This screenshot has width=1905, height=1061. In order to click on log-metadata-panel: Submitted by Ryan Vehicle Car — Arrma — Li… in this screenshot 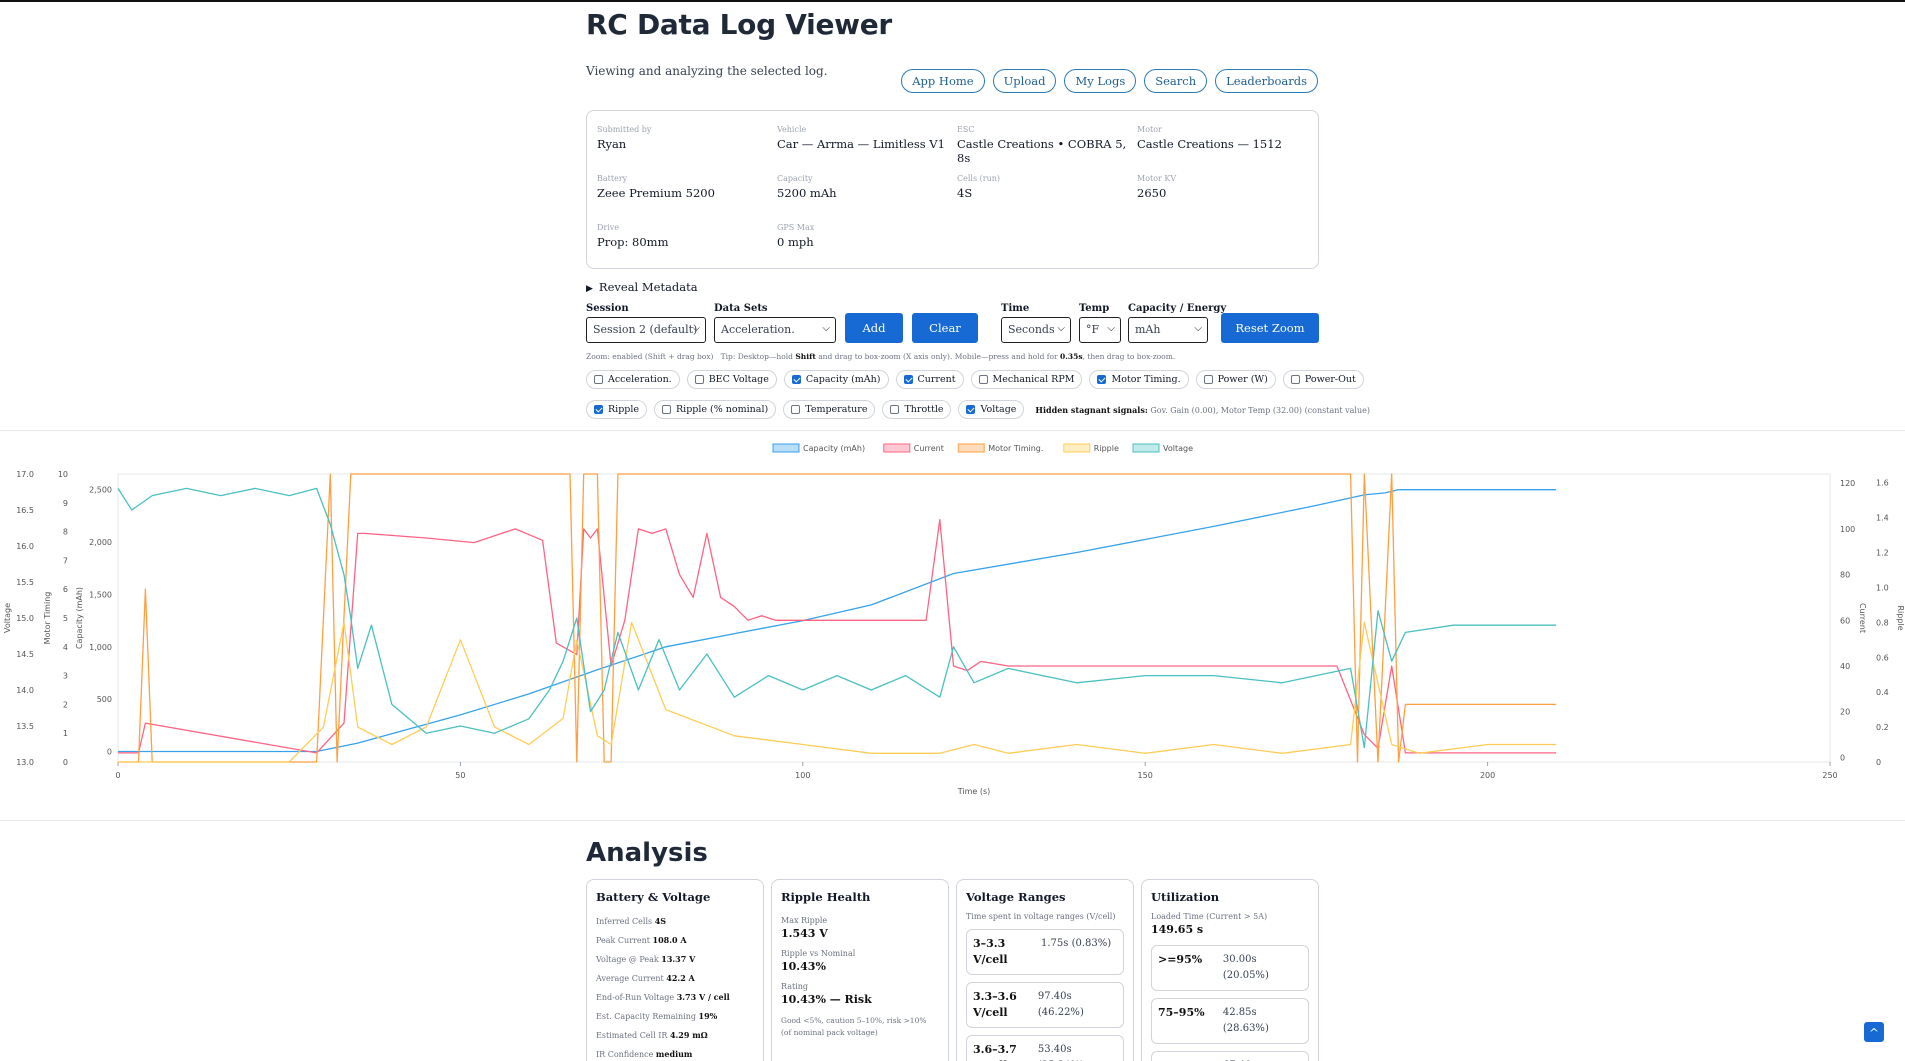, I will do `click(952, 189)`.